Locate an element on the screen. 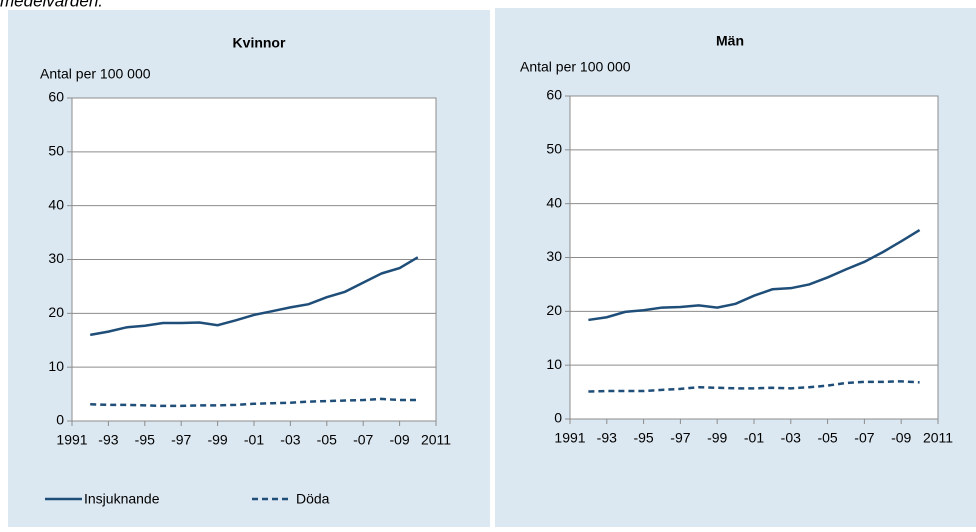 This screenshot has height=532, width=976. caption: medelvärden. is located at coordinates (51, 5).